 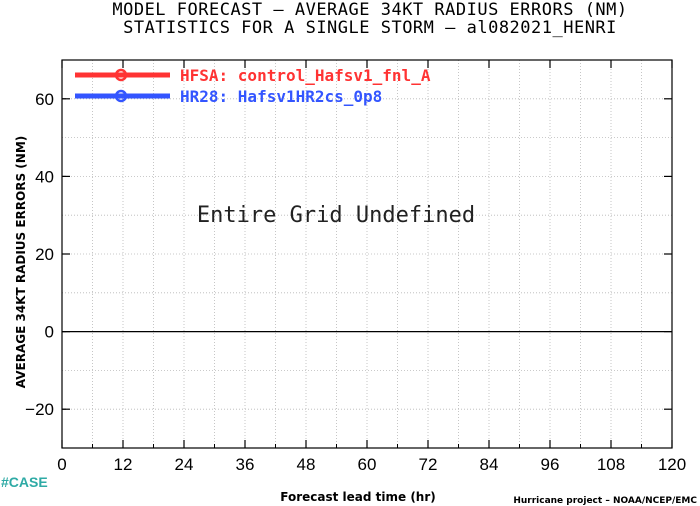 What do you see at coordinates (44, 99) in the screenshot?
I see `y-tick-label: 60` at bounding box center [44, 99].